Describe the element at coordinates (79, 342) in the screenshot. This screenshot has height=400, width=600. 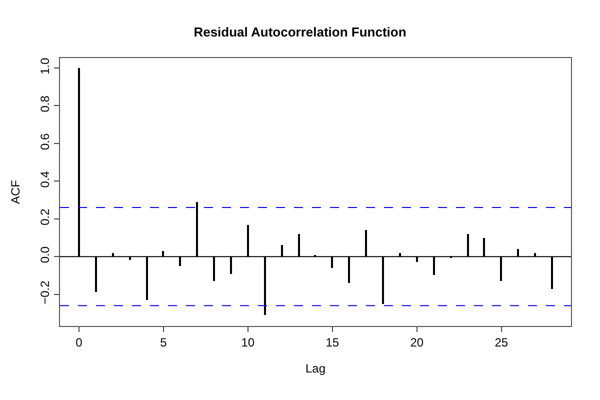
I see `x-tick-label: 0` at that location.